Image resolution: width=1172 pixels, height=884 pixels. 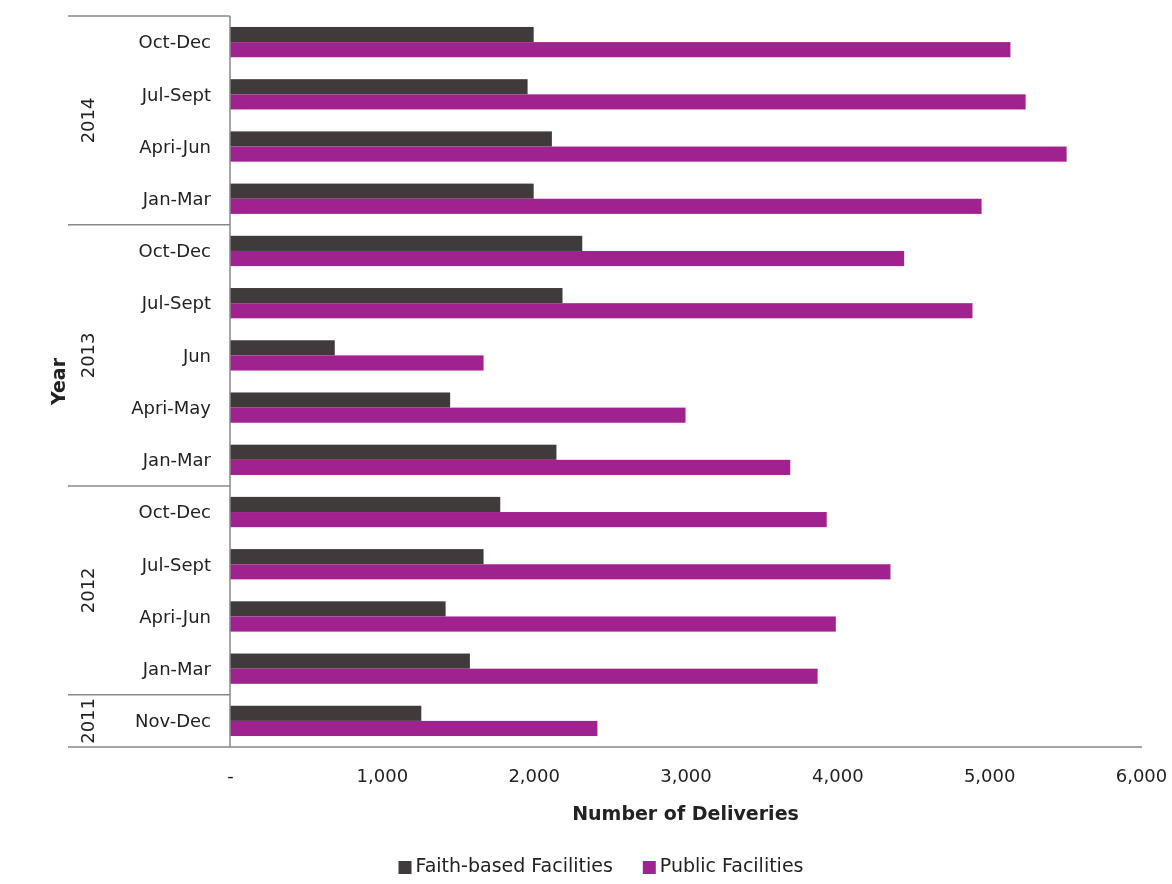 What do you see at coordinates (88, 590) in the screenshot?
I see `text: 2012` at bounding box center [88, 590].